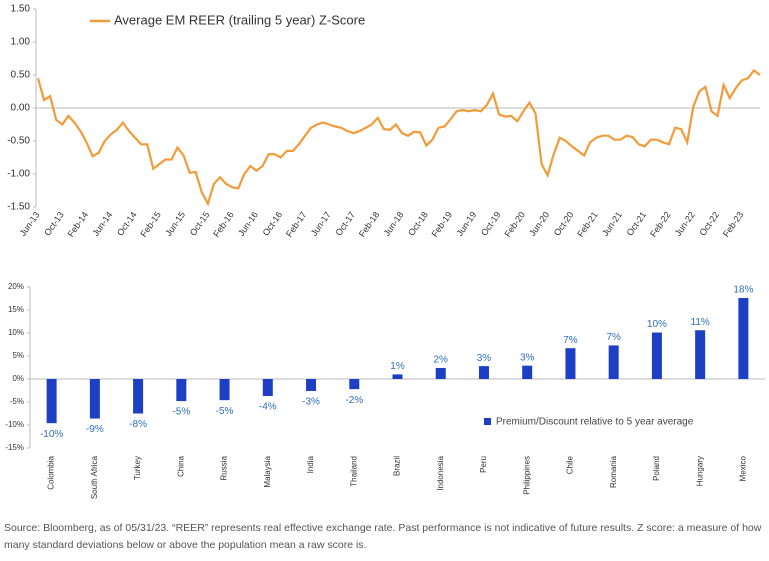 Image resolution: width=769 pixels, height=561 pixels. I want to click on y-tick-label: 5%, so click(18, 355).